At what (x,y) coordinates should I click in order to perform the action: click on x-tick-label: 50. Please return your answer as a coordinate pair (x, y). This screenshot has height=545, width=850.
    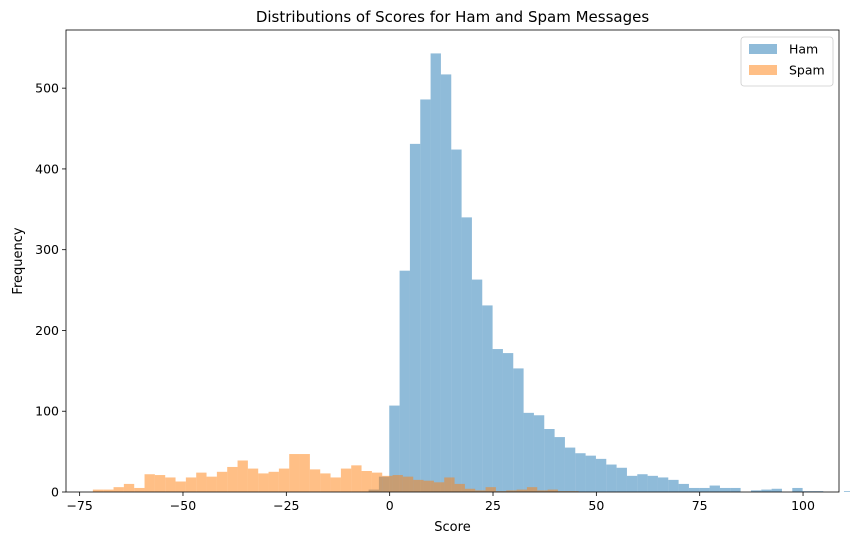
    Looking at the image, I should click on (596, 505).